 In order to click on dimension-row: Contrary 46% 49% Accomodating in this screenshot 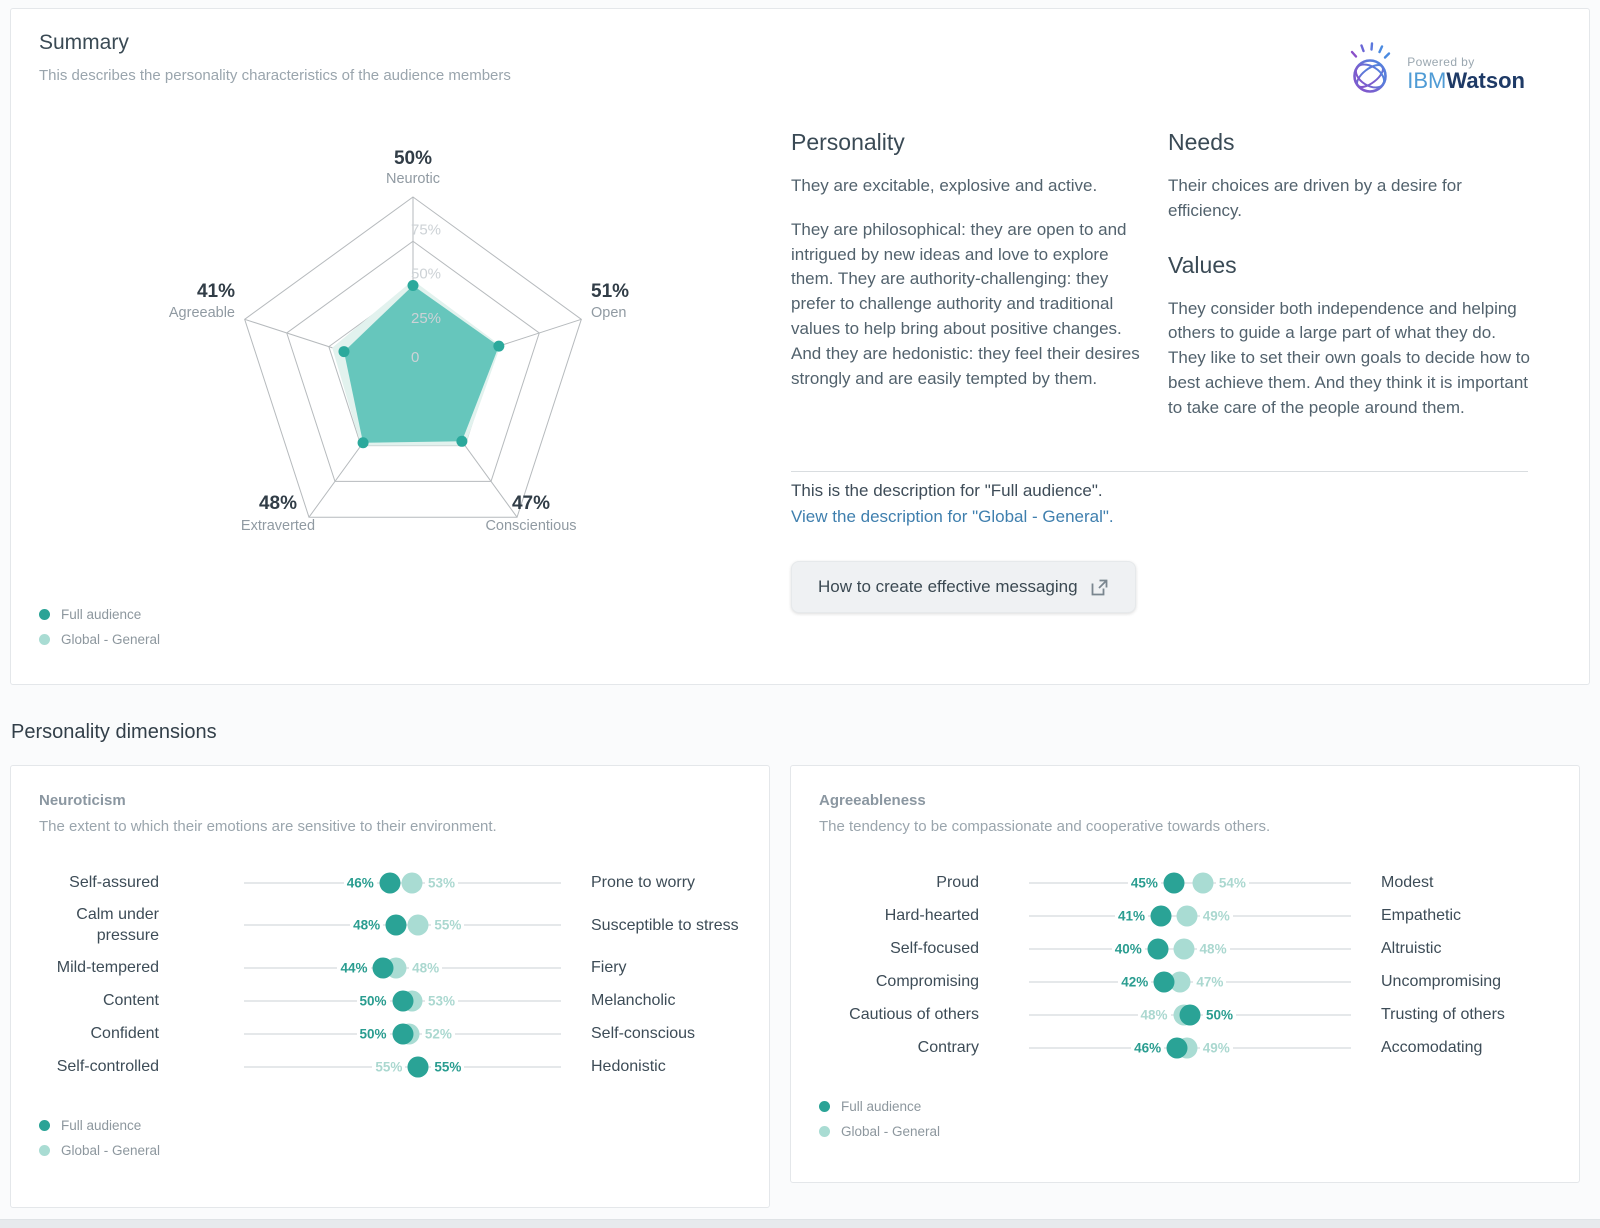, I will do `click(1185, 1047)`.